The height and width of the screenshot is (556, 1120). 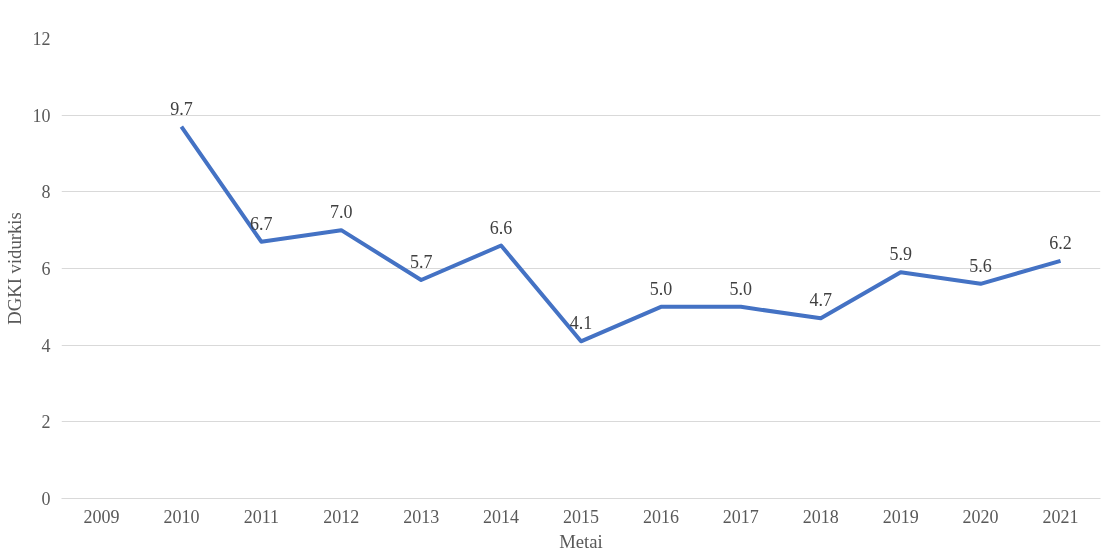 I want to click on x-tick-label: 2010, so click(x=181, y=516).